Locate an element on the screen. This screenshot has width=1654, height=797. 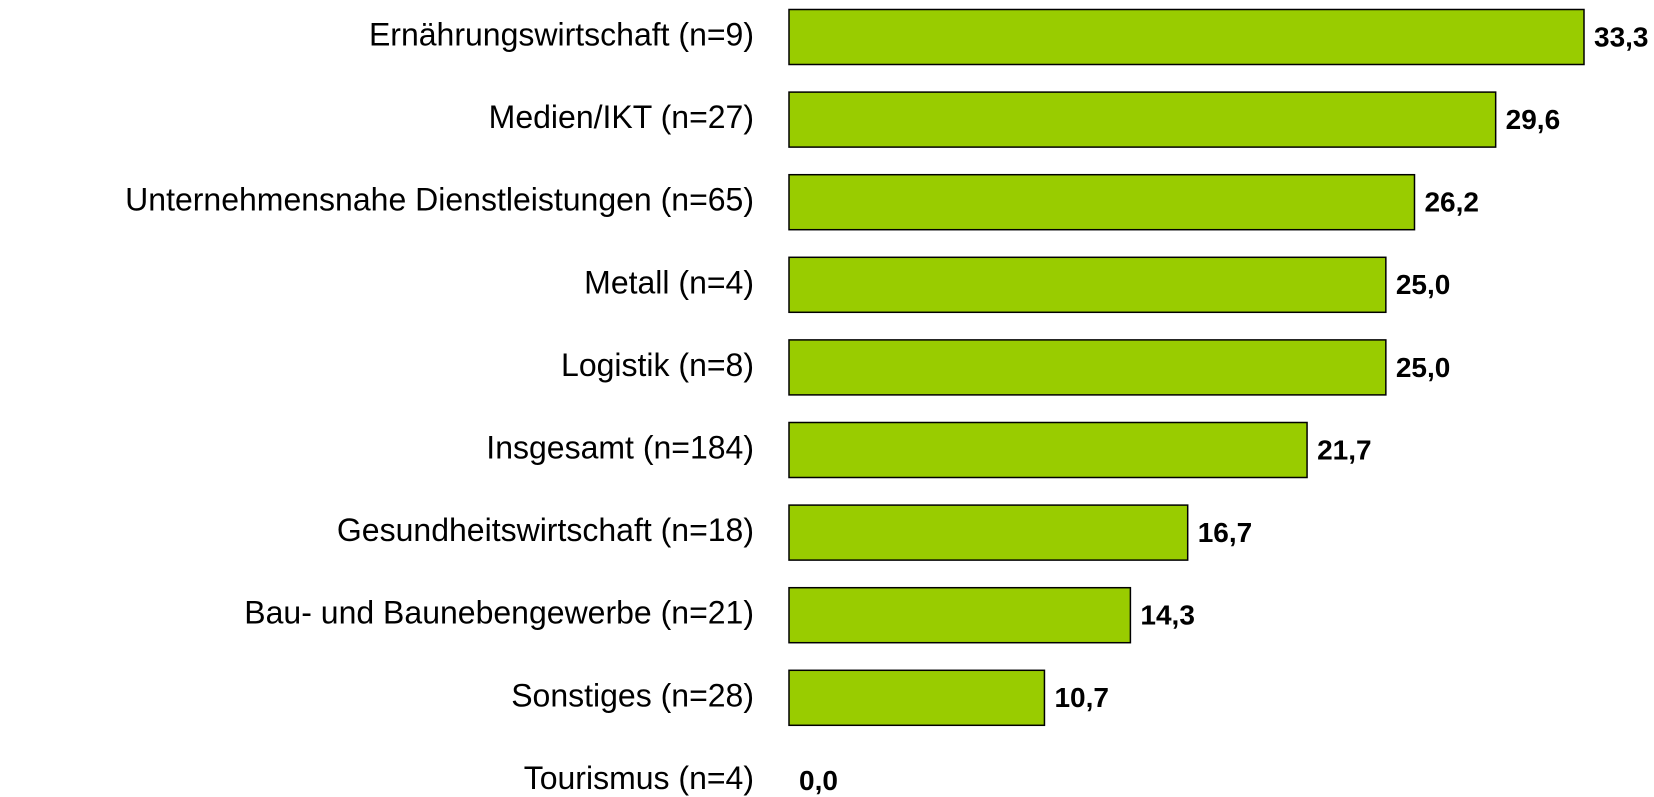
category-label: Sonstiges (n=28) is located at coordinates (632, 695).